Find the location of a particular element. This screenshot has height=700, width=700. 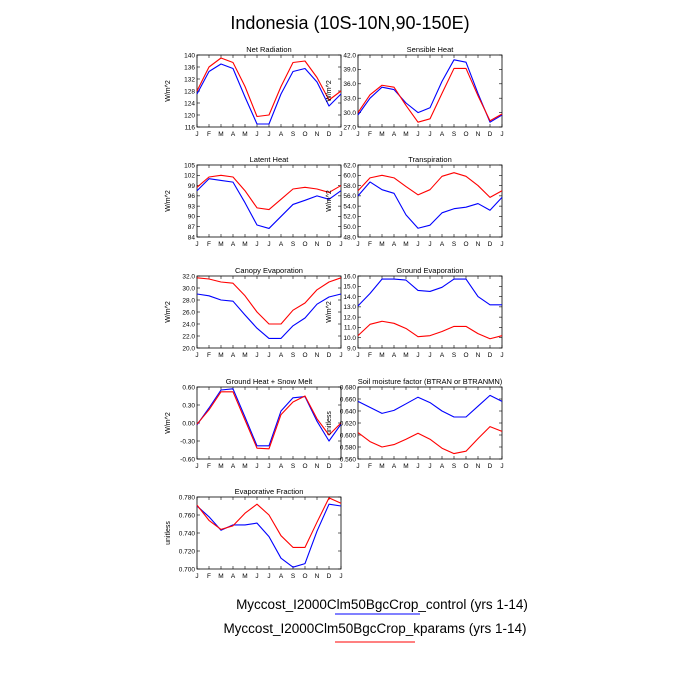

y-tick-label: 13.0 is located at coordinates (349, 307).